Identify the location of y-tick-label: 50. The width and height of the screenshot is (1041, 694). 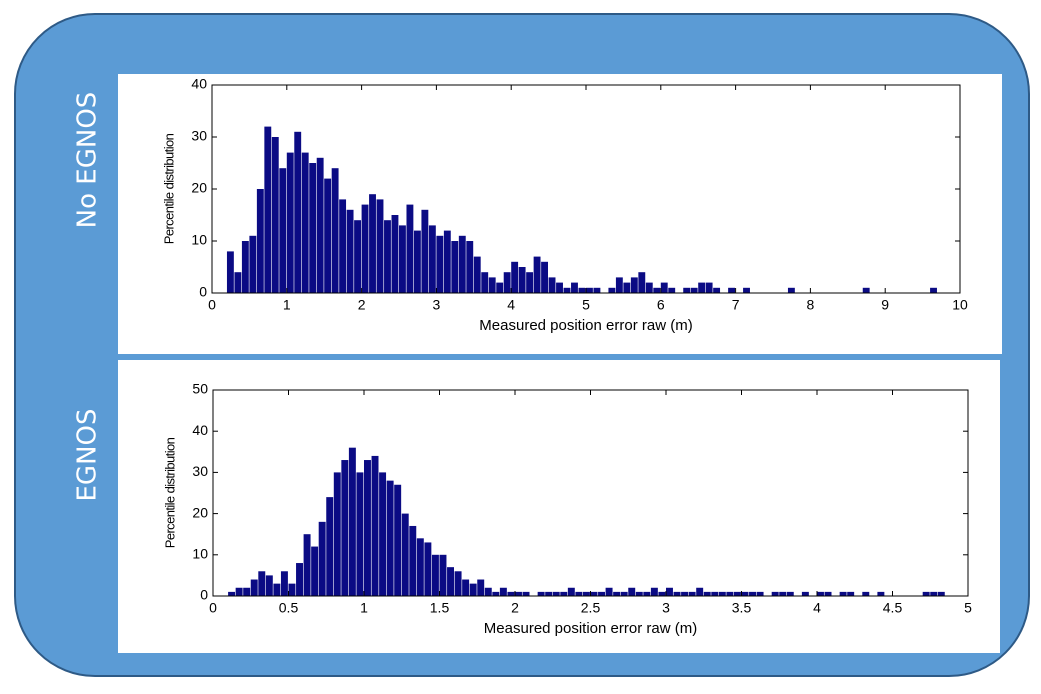
(200, 389).